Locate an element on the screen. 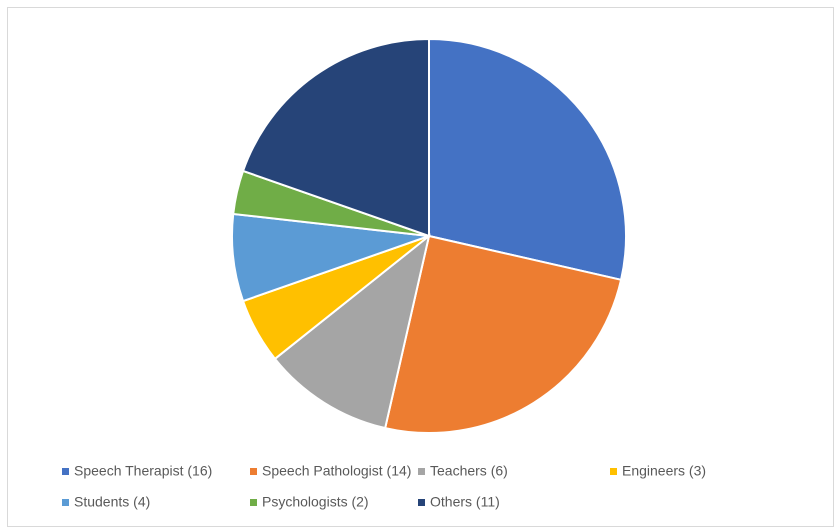 Image resolution: width=835 pixels, height=528 pixels. legend-label: Engineers (3) is located at coordinates (664, 471).